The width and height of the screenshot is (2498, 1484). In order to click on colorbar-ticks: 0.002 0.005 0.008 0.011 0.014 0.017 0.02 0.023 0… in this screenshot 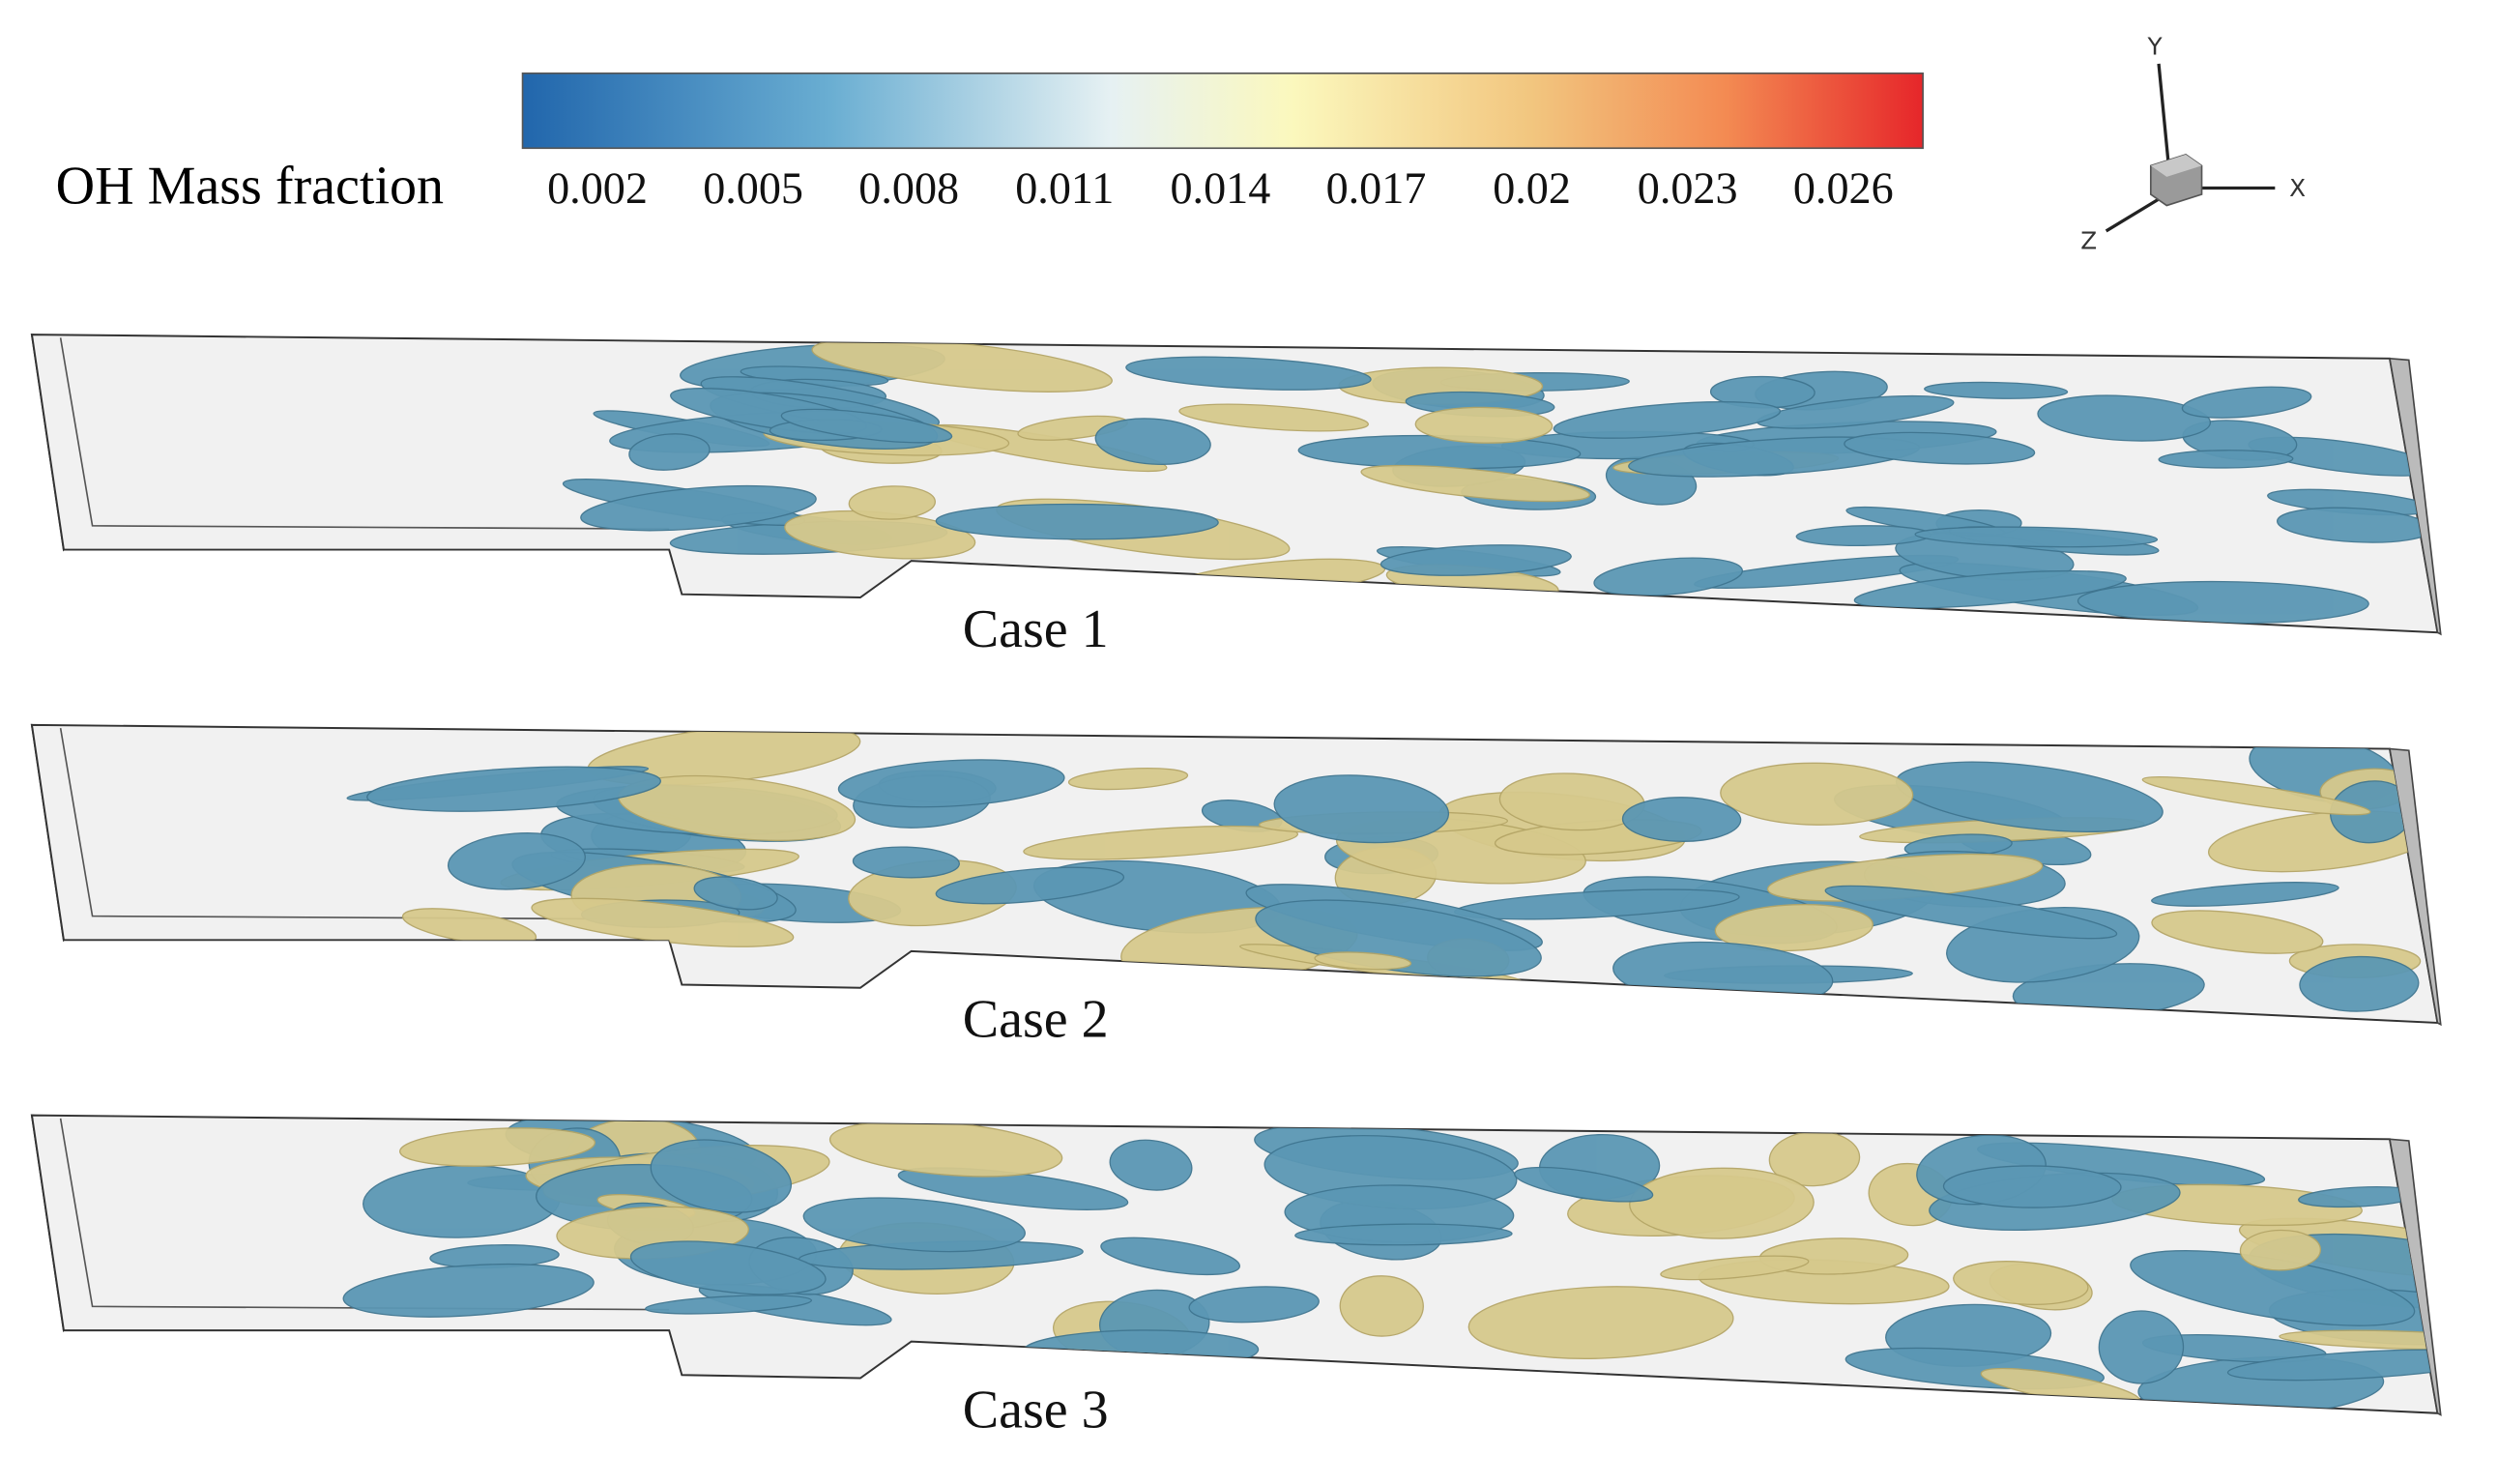, I will do `click(1220, 188)`.